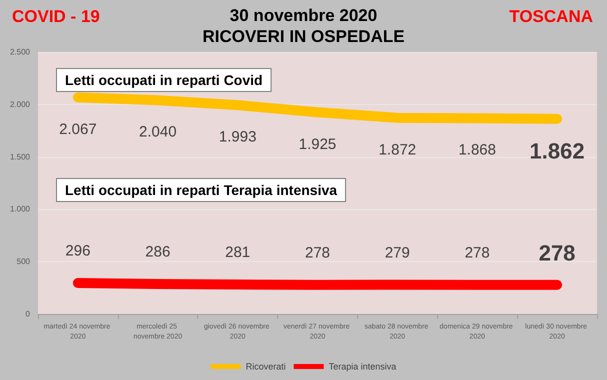 The image size is (607, 380). I want to click on data-label: 296, so click(77, 251).